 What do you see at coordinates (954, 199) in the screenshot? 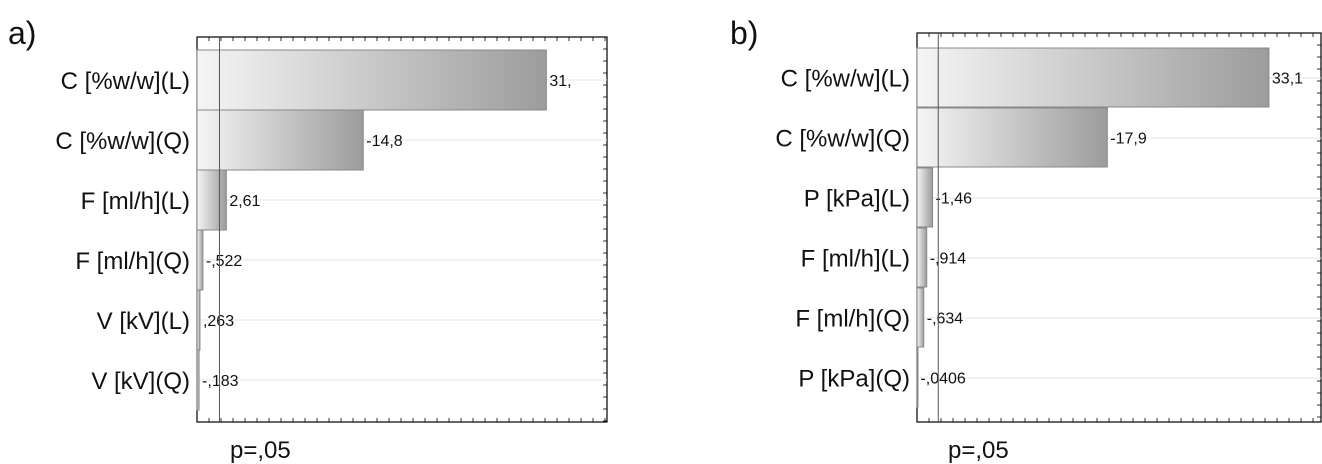
I see `value-label: -1,46` at bounding box center [954, 199].